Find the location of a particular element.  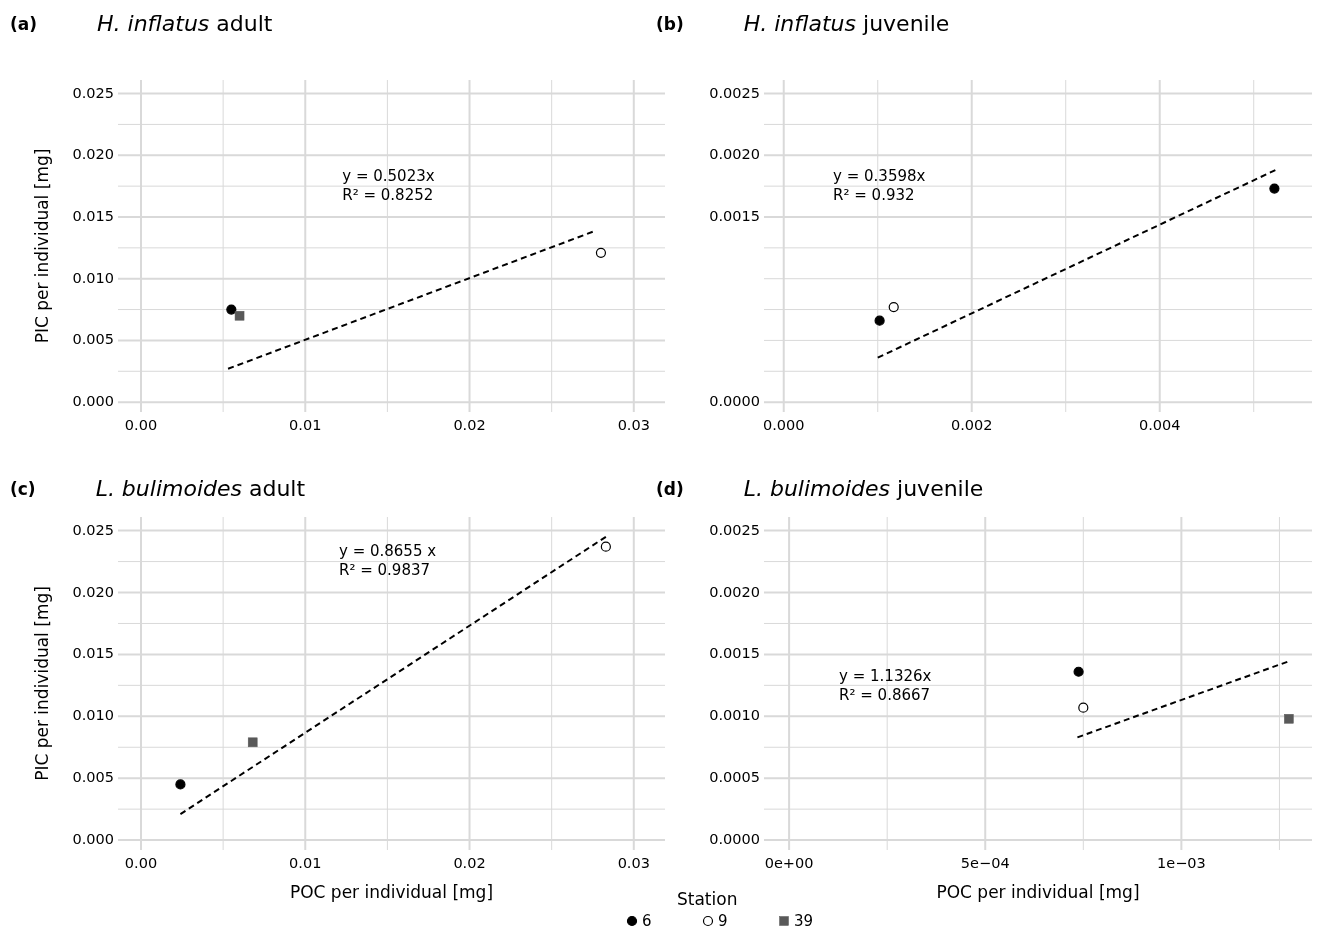

y-tick-label: 0.0010 is located at coordinates (734, 715).